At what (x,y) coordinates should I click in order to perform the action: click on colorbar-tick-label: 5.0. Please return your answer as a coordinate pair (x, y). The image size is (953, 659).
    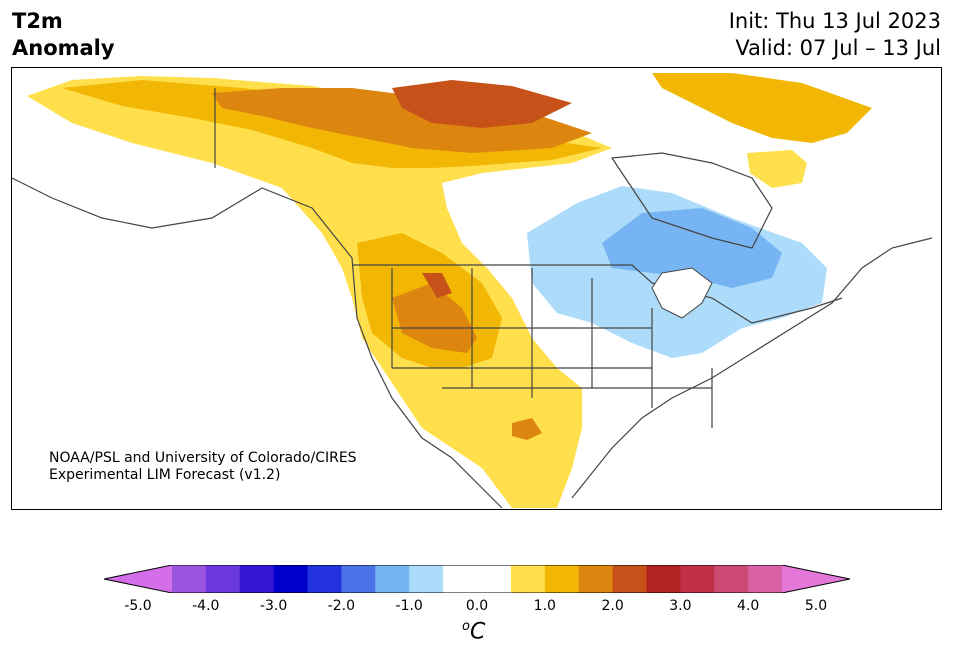
    Looking at the image, I should click on (816, 606).